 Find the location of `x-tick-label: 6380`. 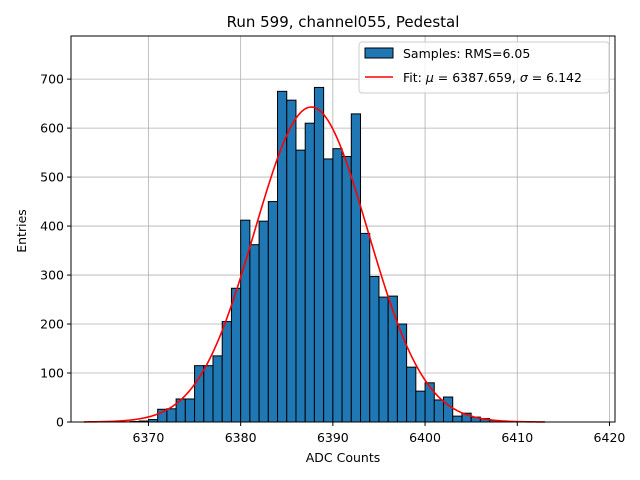

x-tick-label: 6380 is located at coordinates (241, 437).